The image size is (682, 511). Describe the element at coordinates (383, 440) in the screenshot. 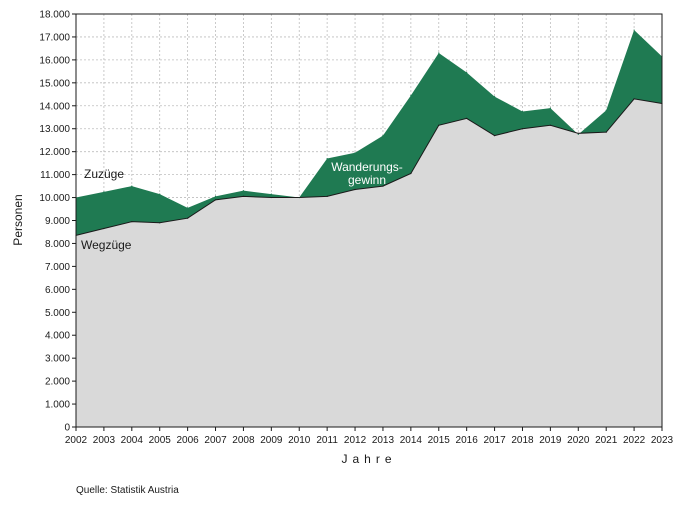

I see `x-tick-label: 2013` at that location.